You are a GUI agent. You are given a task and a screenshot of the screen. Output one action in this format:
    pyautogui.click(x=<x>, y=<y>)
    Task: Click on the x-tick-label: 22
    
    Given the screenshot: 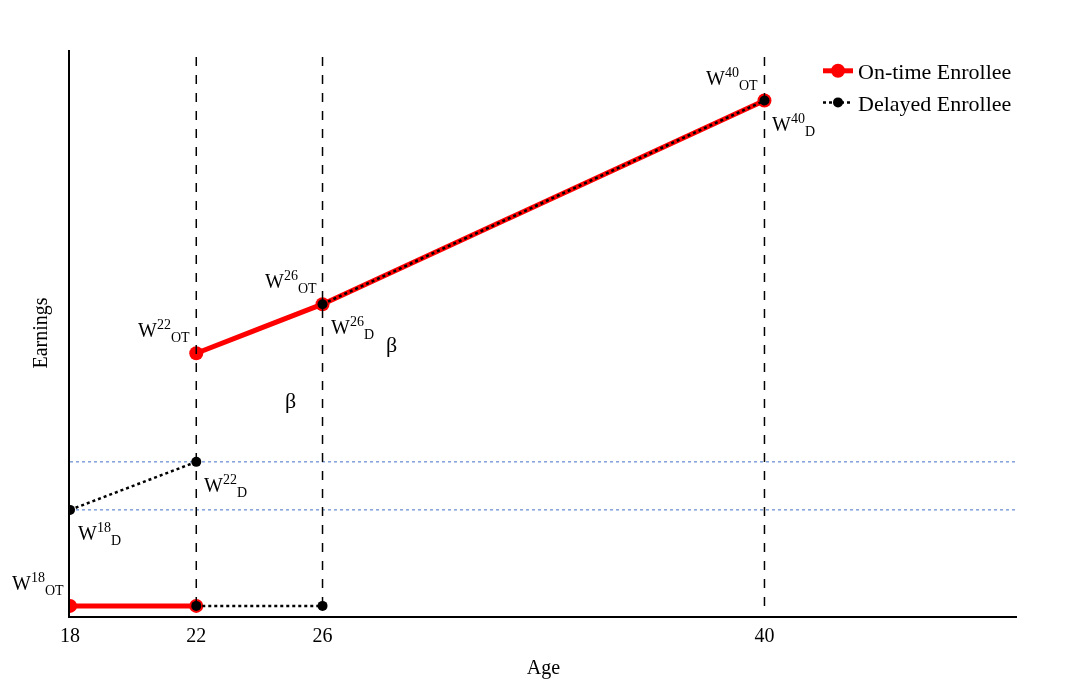 What is the action you would take?
    pyautogui.click(x=196, y=635)
    